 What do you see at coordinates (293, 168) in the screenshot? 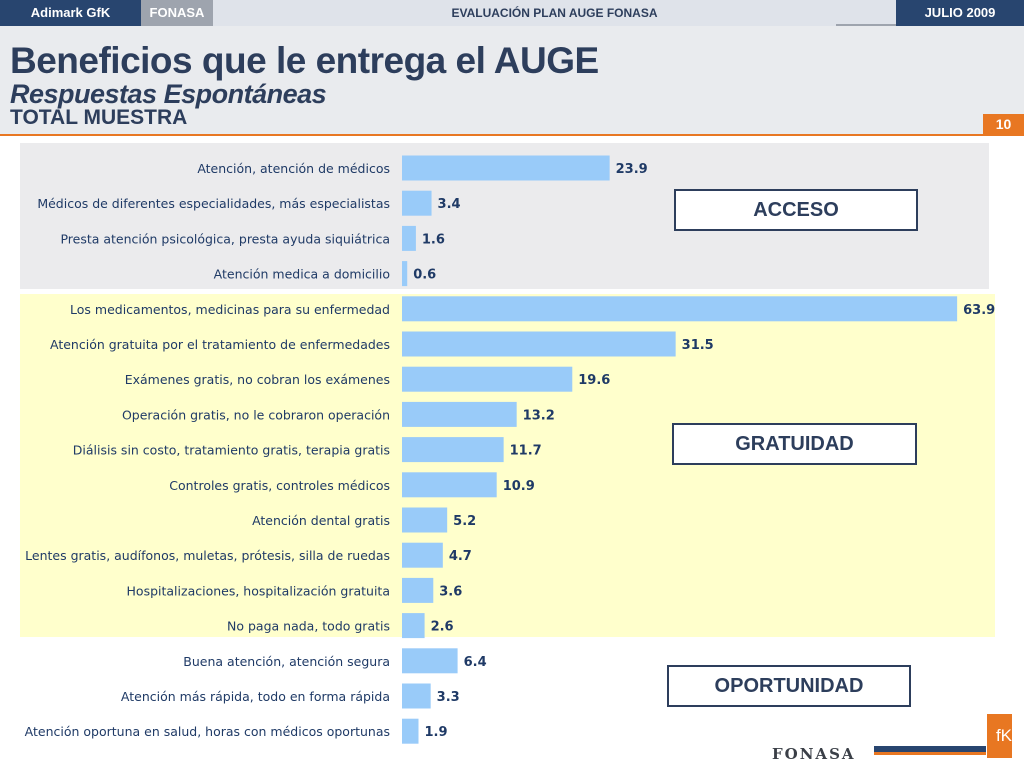
I see `category-label: Atención, atención de médicos` at bounding box center [293, 168].